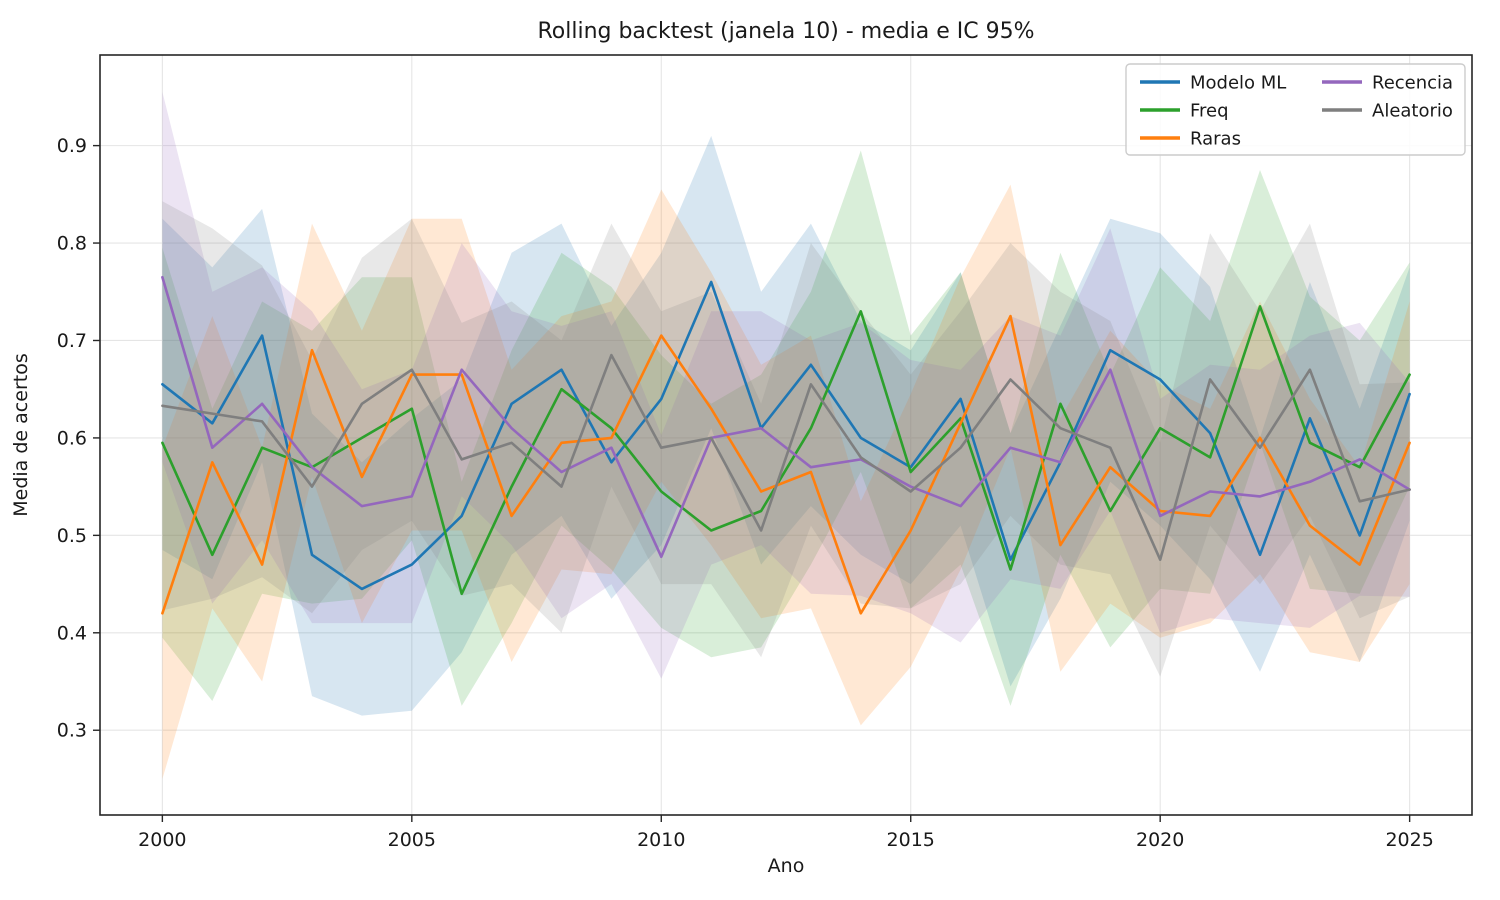  Describe the element at coordinates (1209, 111) in the screenshot. I see `freq-legend-label: Freq` at that location.